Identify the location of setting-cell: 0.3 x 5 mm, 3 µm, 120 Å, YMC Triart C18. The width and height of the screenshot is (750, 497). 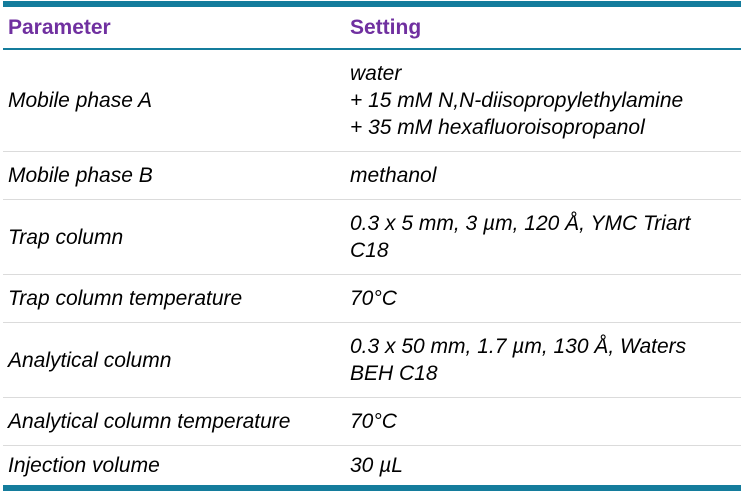
(543, 237).